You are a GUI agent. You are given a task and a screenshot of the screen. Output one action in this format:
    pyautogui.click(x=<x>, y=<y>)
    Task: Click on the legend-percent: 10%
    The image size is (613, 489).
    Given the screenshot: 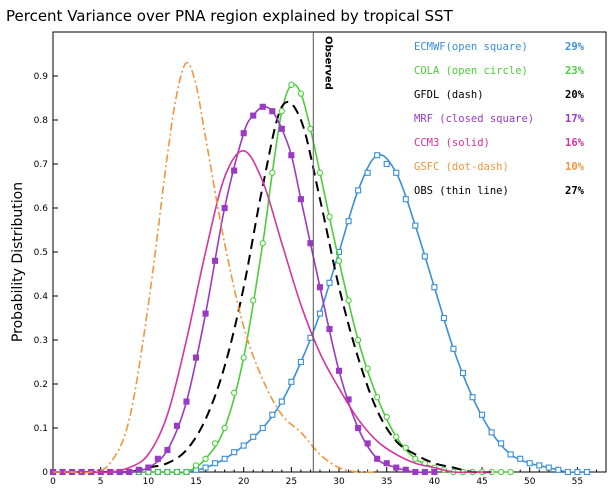 What is the action you would take?
    pyautogui.click(x=575, y=167)
    